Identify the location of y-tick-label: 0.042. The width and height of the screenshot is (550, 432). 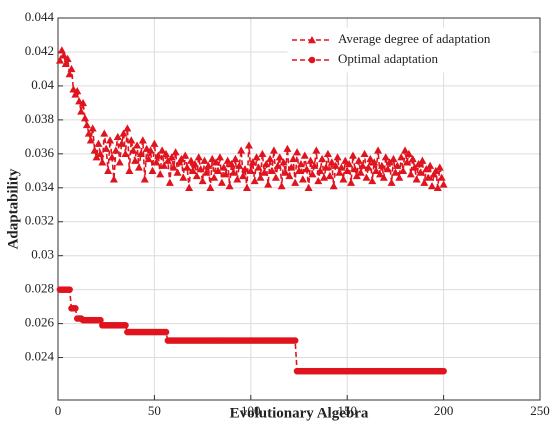
(39, 50).